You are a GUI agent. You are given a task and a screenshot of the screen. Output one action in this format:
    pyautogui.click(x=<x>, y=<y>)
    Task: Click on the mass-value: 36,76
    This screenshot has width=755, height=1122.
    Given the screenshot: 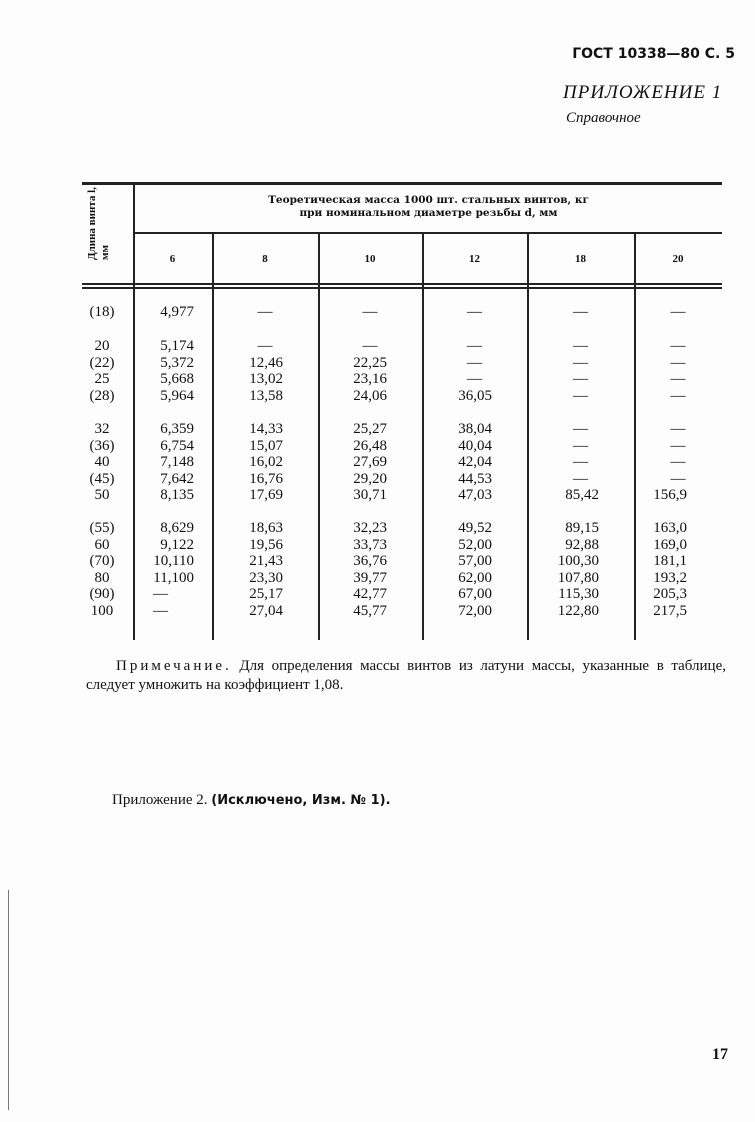 What is the action you would take?
    pyautogui.click(x=370, y=561)
    